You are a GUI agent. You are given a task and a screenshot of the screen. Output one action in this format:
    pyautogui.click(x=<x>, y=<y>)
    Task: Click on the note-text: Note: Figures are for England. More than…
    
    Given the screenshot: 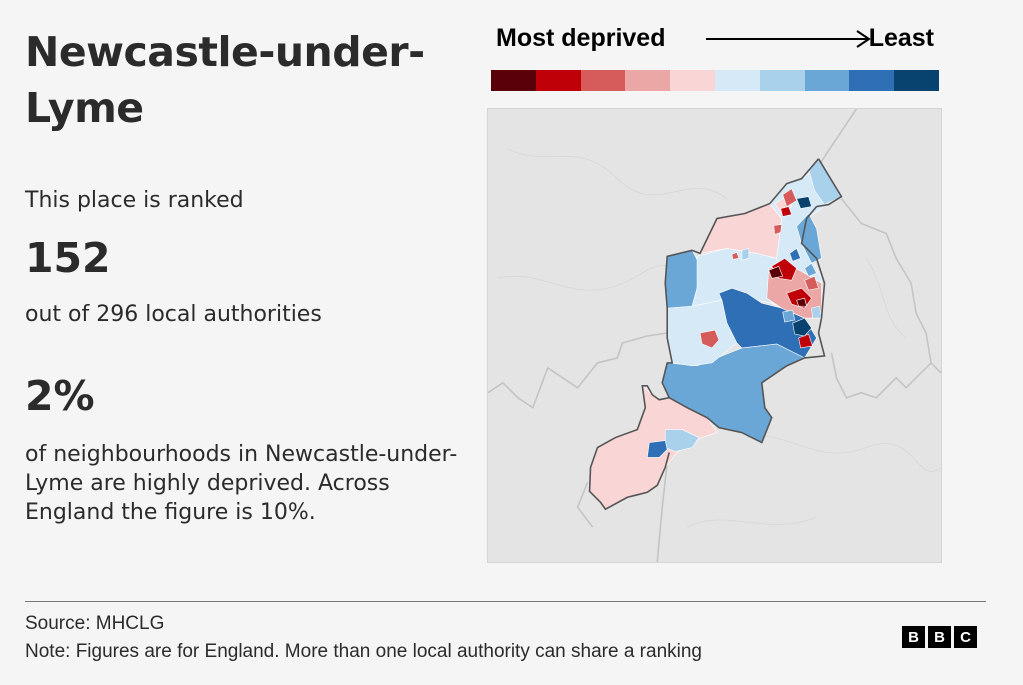 What is the action you would take?
    pyautogui.click(x=363, y=651)
    